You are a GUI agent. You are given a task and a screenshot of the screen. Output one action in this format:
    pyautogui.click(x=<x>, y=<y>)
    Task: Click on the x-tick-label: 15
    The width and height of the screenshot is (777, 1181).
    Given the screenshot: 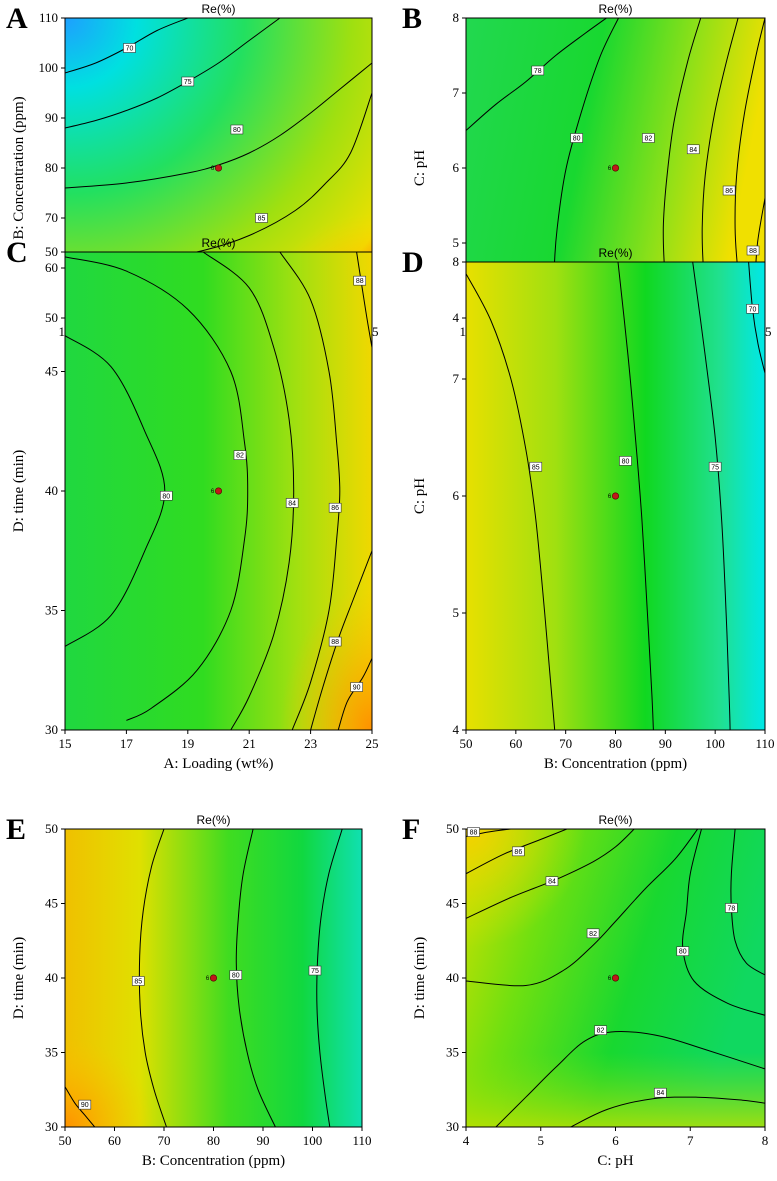 What is the action you would take?
    pyautogui.click(x=65, y=743)
    